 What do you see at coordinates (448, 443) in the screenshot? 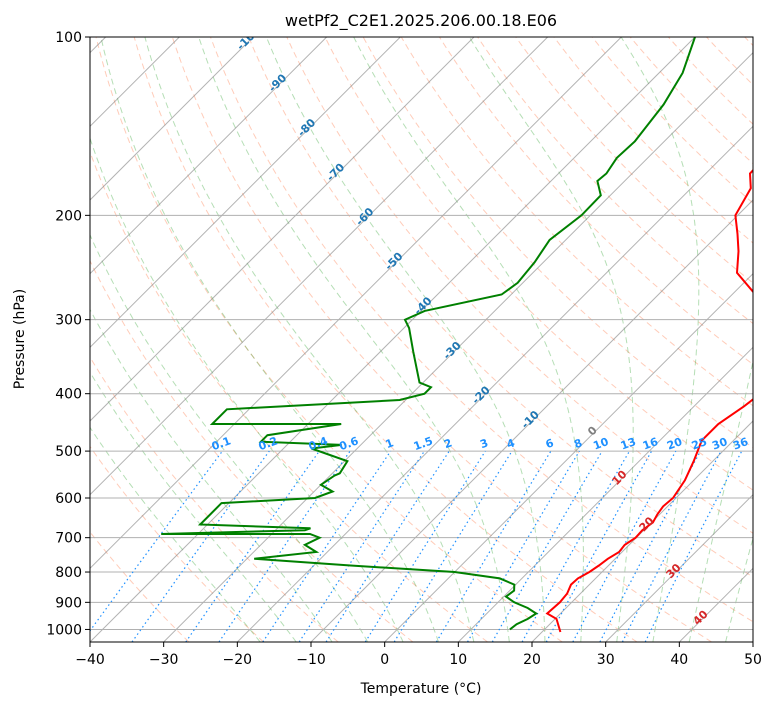
I see `mixing-ratio-label: 2` at bounding box center [448, 443].